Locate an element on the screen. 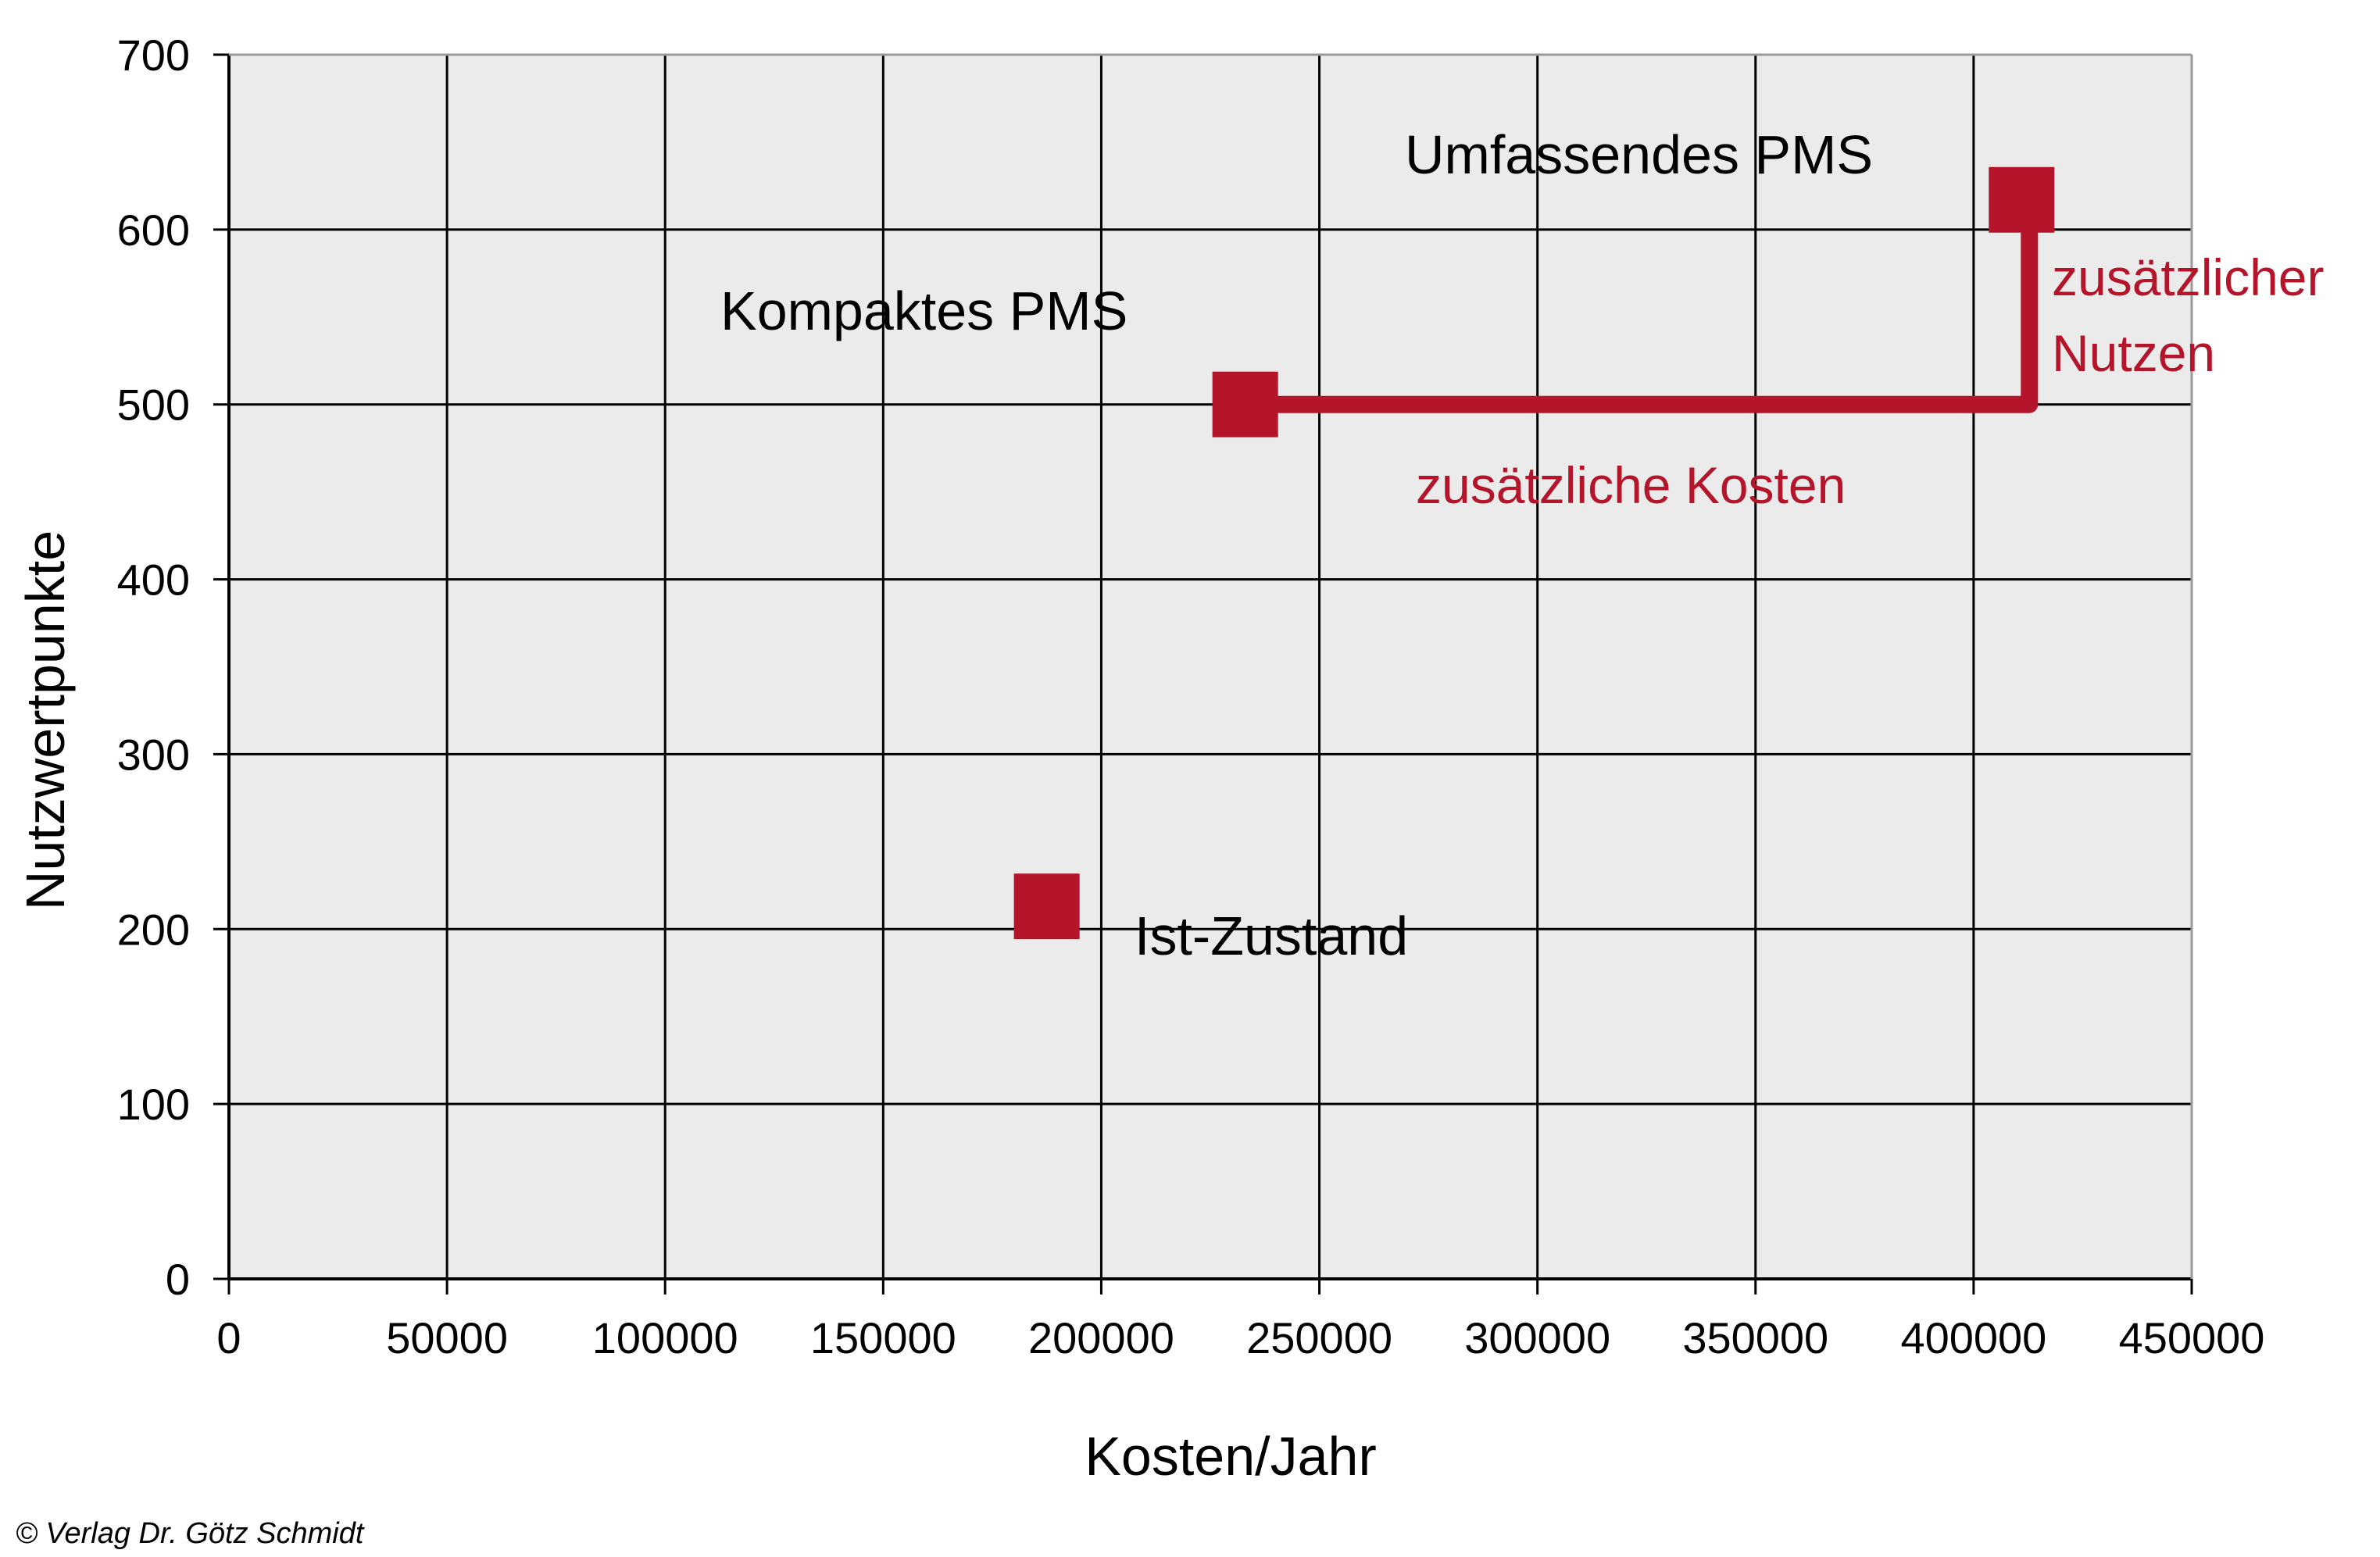  annotation-additional-costs: zusätzliche Kosten is located at coordinates (1631, 485).